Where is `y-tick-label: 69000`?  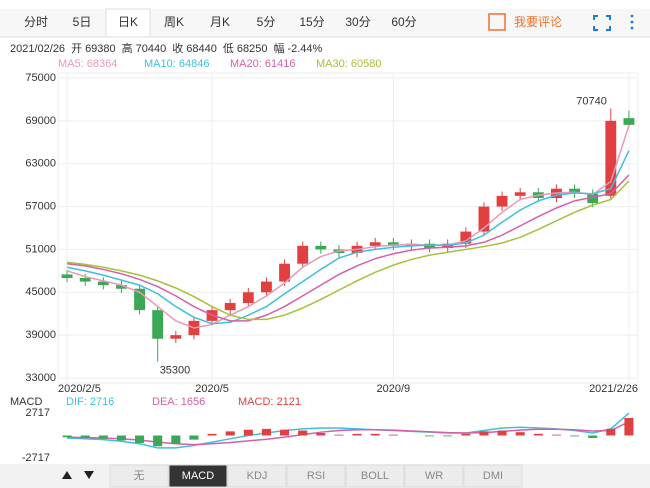
y-tick-label: 69000 is located at coordinates (40, 121).